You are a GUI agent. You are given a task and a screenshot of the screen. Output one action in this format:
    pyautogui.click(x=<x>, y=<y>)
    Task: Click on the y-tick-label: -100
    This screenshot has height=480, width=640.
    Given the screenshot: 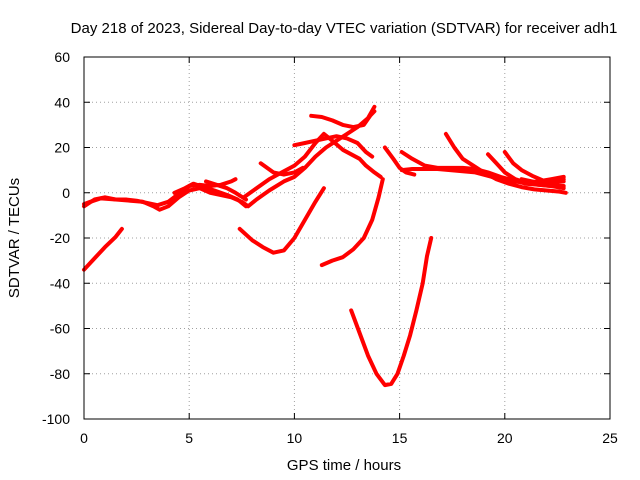 What is the action you would take?
    pyautogui.click(x=56, y=419)
    